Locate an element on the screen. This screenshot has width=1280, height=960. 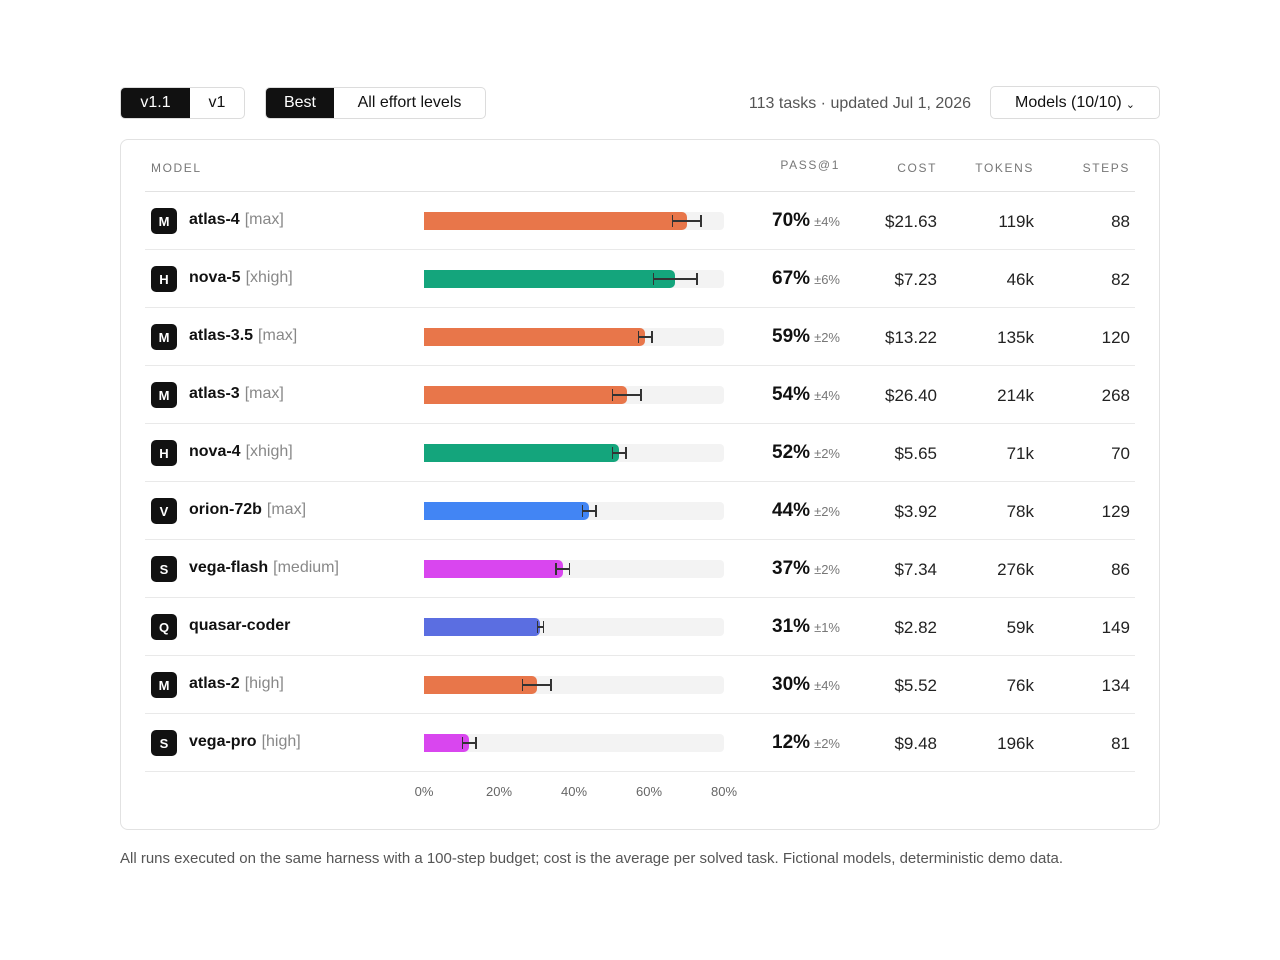
model-name-text: atlas-3.5 is located at coordinates (221, 335).